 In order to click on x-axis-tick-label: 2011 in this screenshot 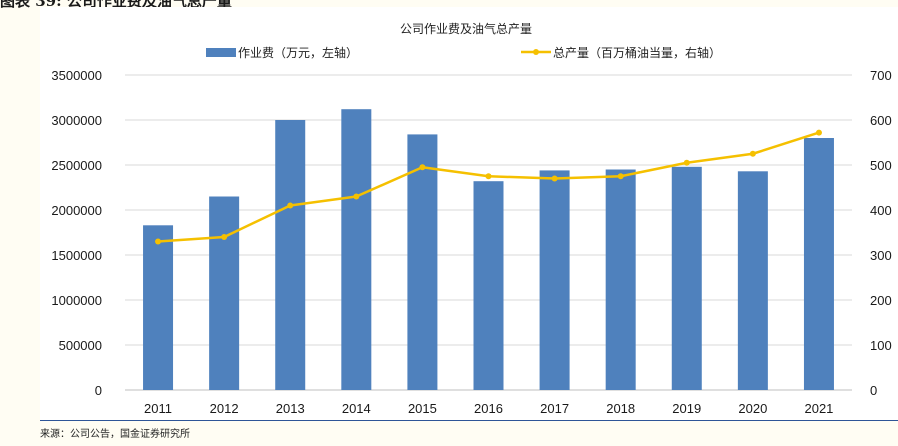, I will do `click(158, 408)`.